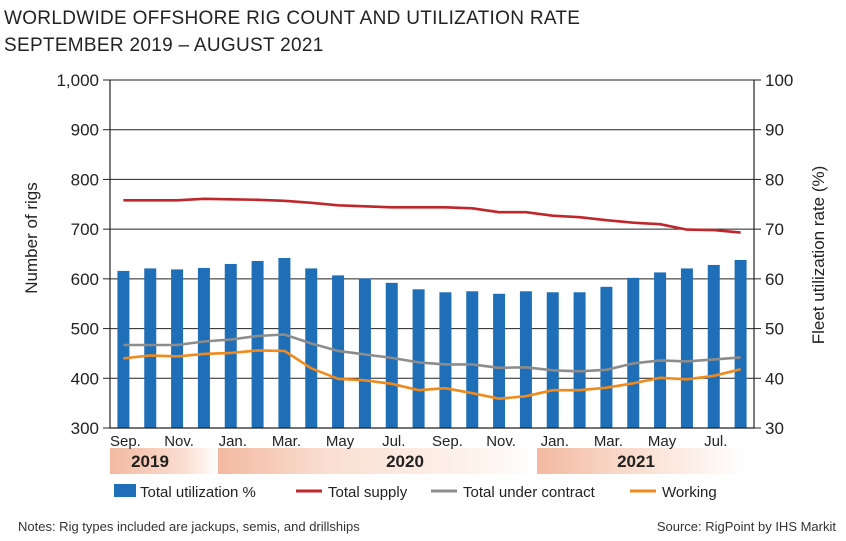  I want to click on y-axis-left-label: Number of rigs, so click(31, 237).